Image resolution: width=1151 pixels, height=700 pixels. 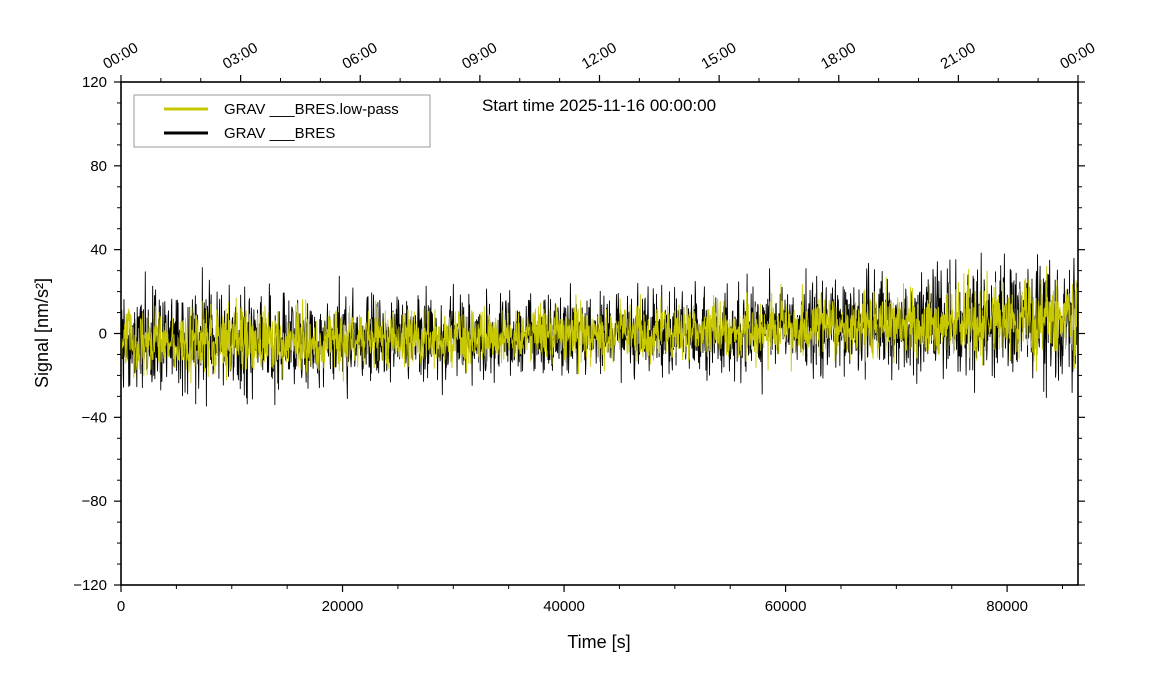 What do you see at coordinates (94, 417) in the screenshot?
I see `y-tick-label: −40` at bounding box center [94, 417].